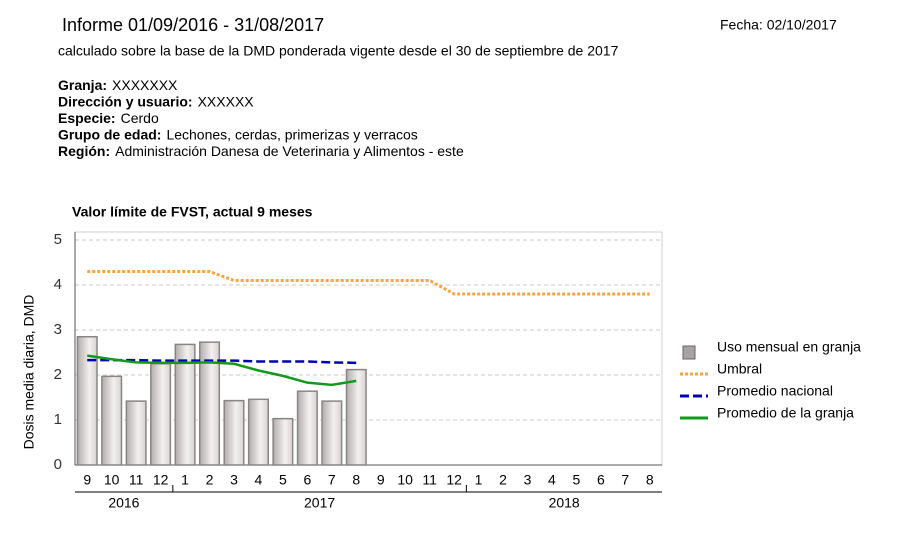  Describe the element at coordinates (226, 101) in the screenshot. I see `field-value: XXXXXX` at that location.